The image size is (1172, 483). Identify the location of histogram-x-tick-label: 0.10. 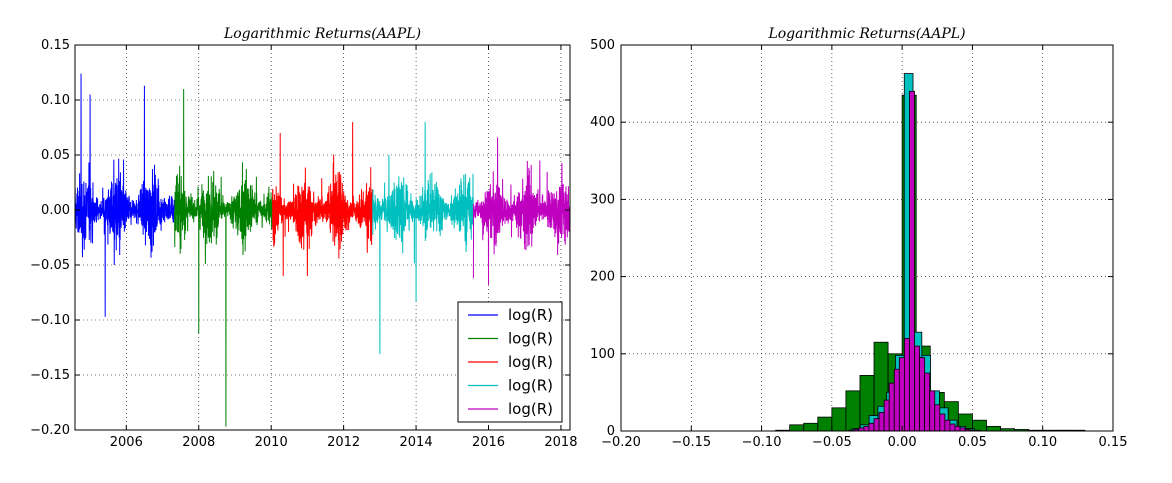
(1042, 442).